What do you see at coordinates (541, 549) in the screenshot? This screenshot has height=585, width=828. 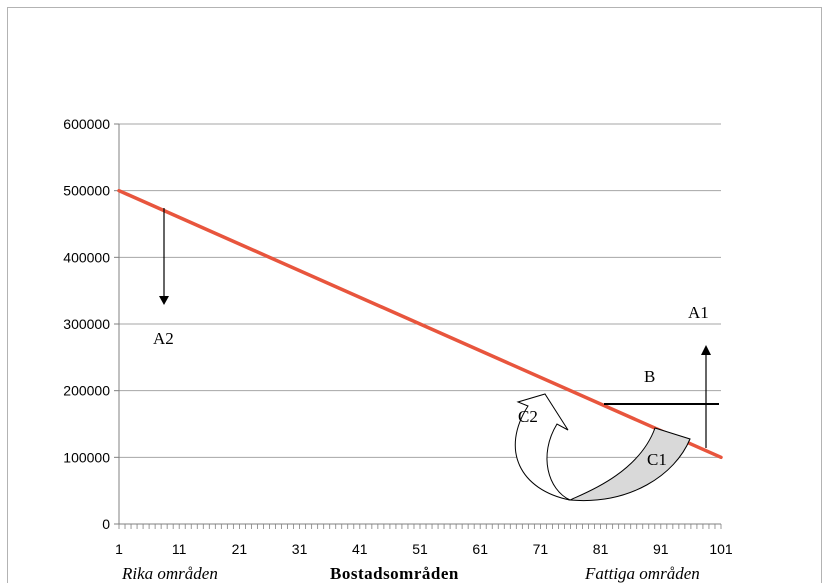 I see `x-tick-label: 71` at bounding box center [541, 549].